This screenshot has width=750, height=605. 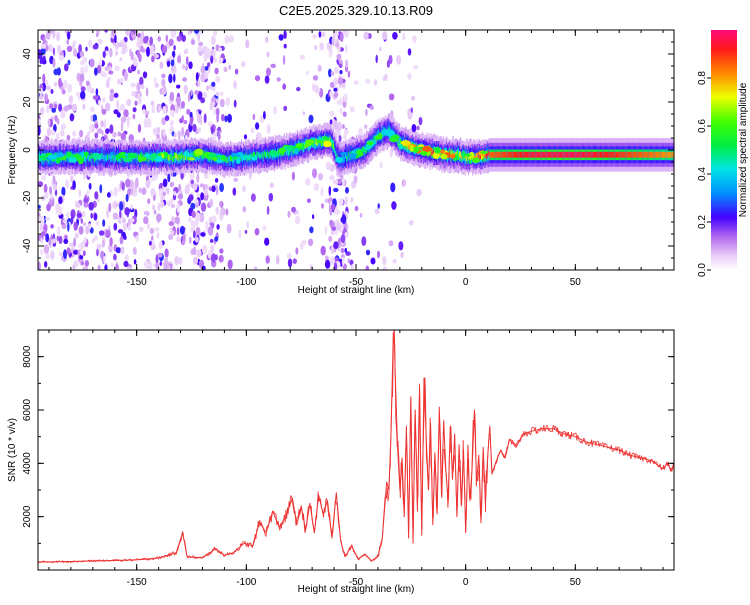 What do you see at coordinates (702, 78) in the screenshot?
I see `colorbar-tick-label: 0.8` at bounding box center [702, 78].